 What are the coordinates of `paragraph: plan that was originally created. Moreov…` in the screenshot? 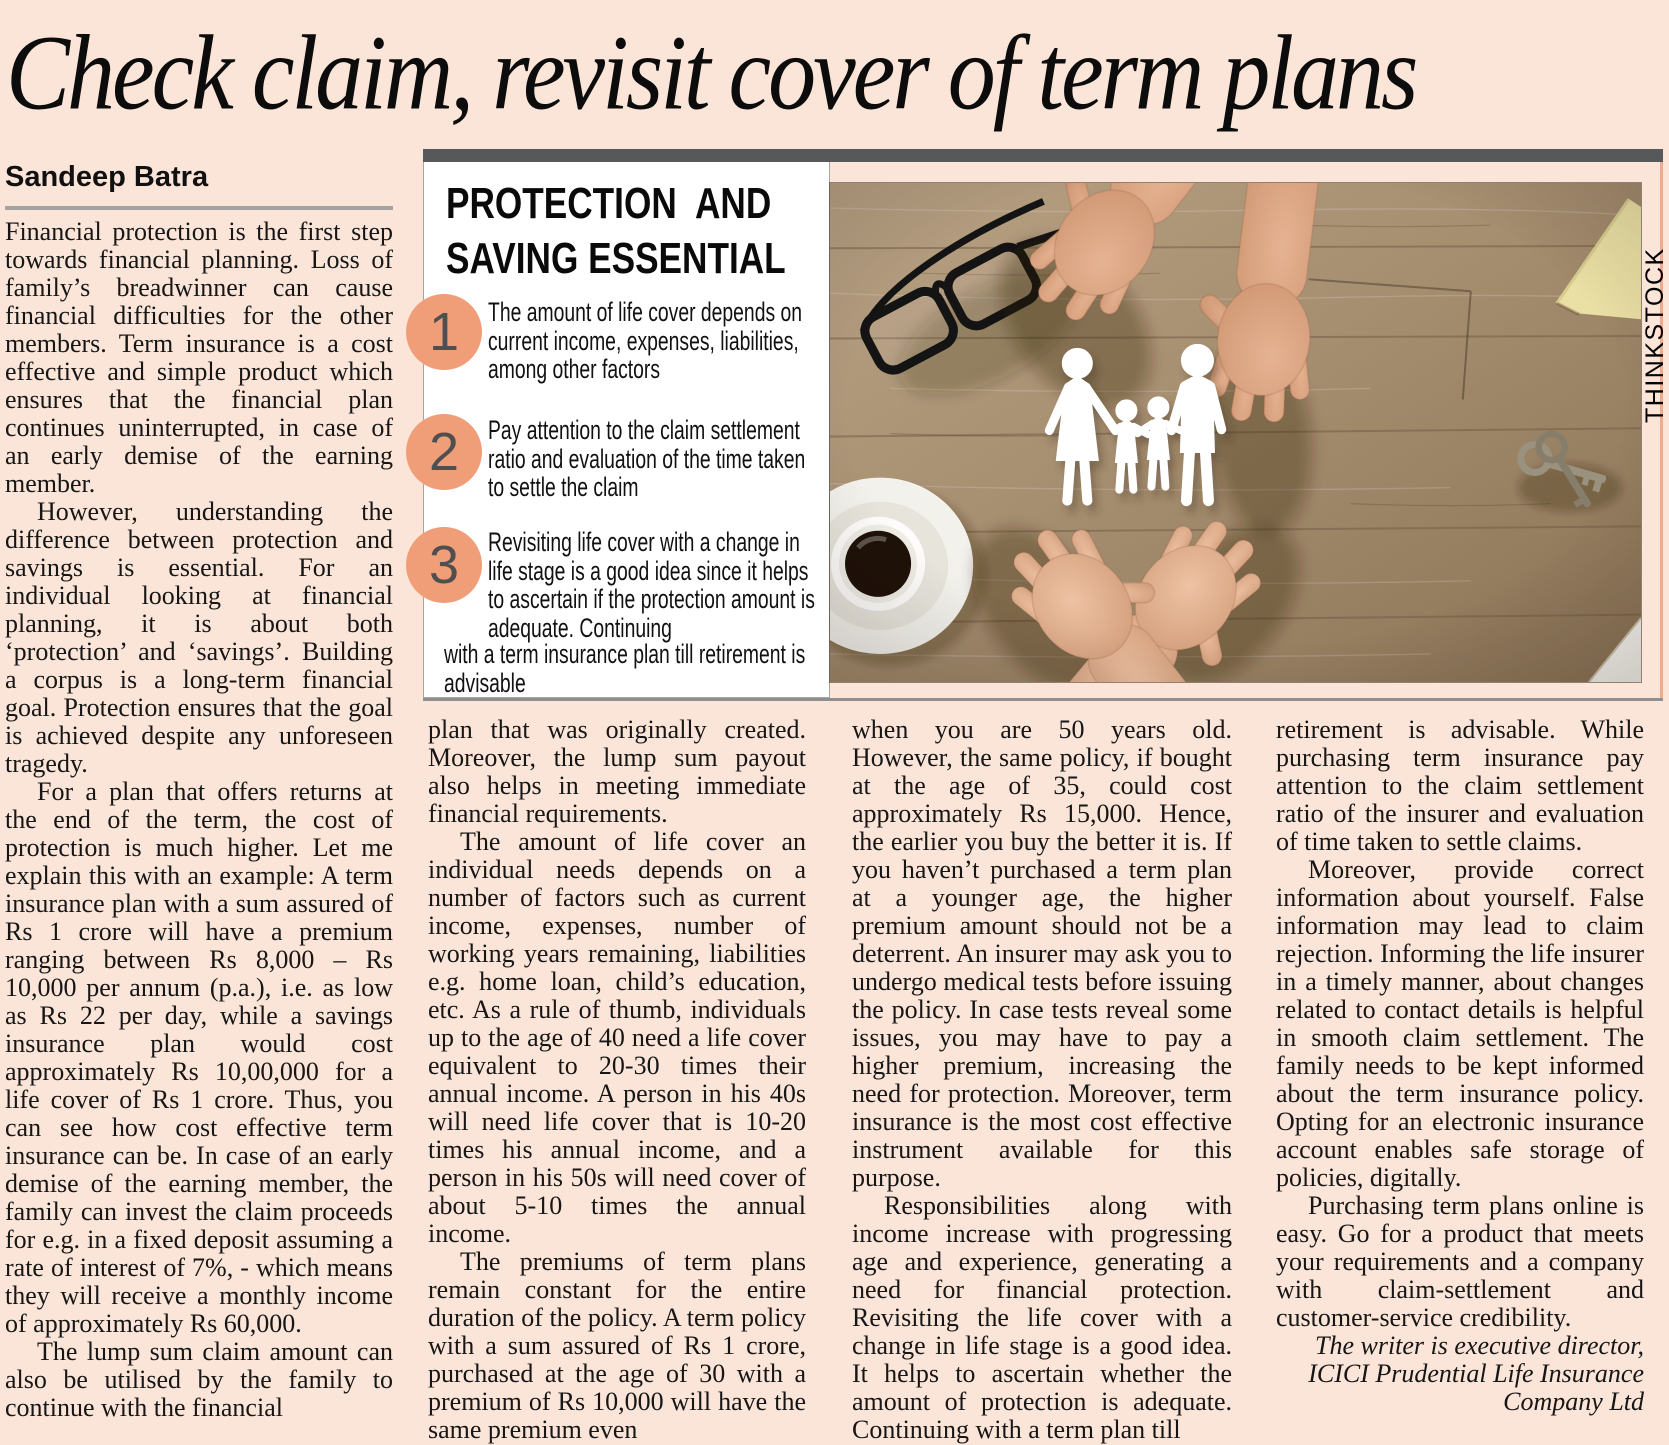 It's located at (617, 771).